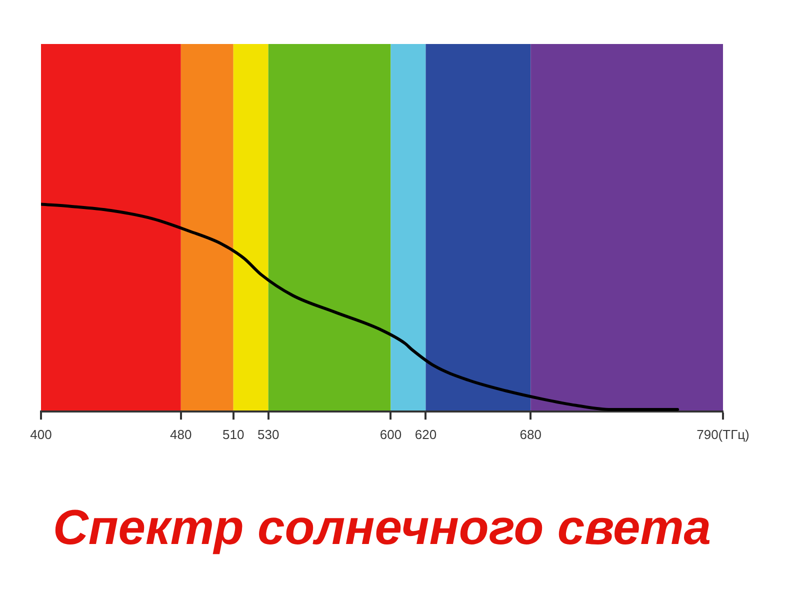 This screenshot has width=800, height=600. Describe the element at coordinates (531, 434) in the screenshot. I see `x-tick-label: 680` at that location.